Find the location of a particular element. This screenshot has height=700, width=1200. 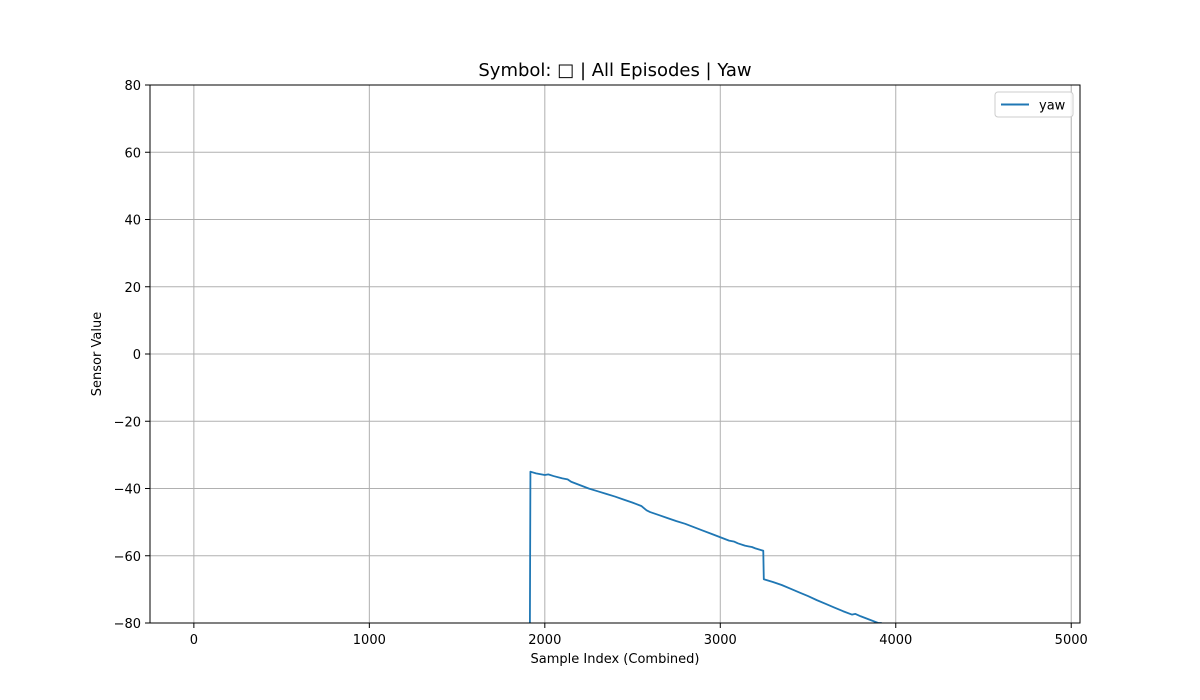

legend: yaw is located at coordinates (1034, 104).